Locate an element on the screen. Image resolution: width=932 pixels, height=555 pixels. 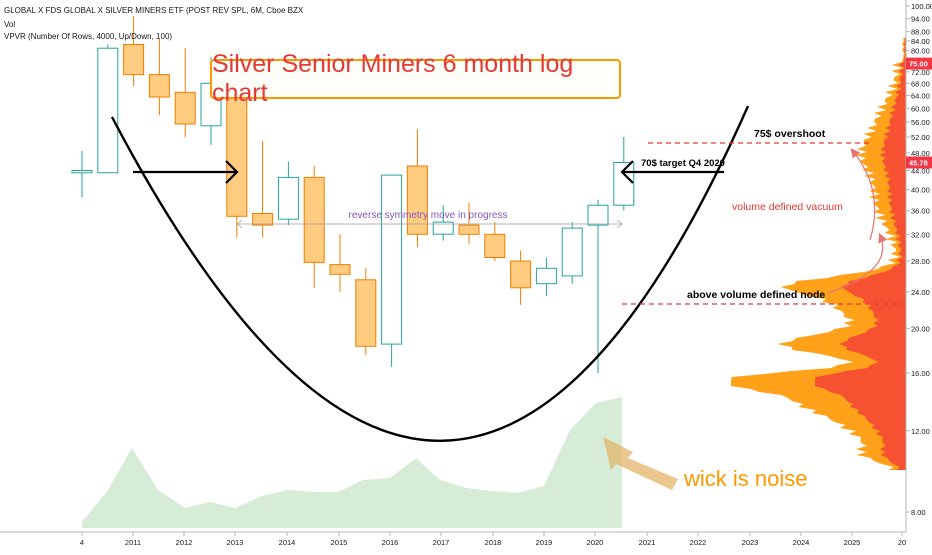
overshoot-label: 75$ overshoot is located at coordinates (790, 134).